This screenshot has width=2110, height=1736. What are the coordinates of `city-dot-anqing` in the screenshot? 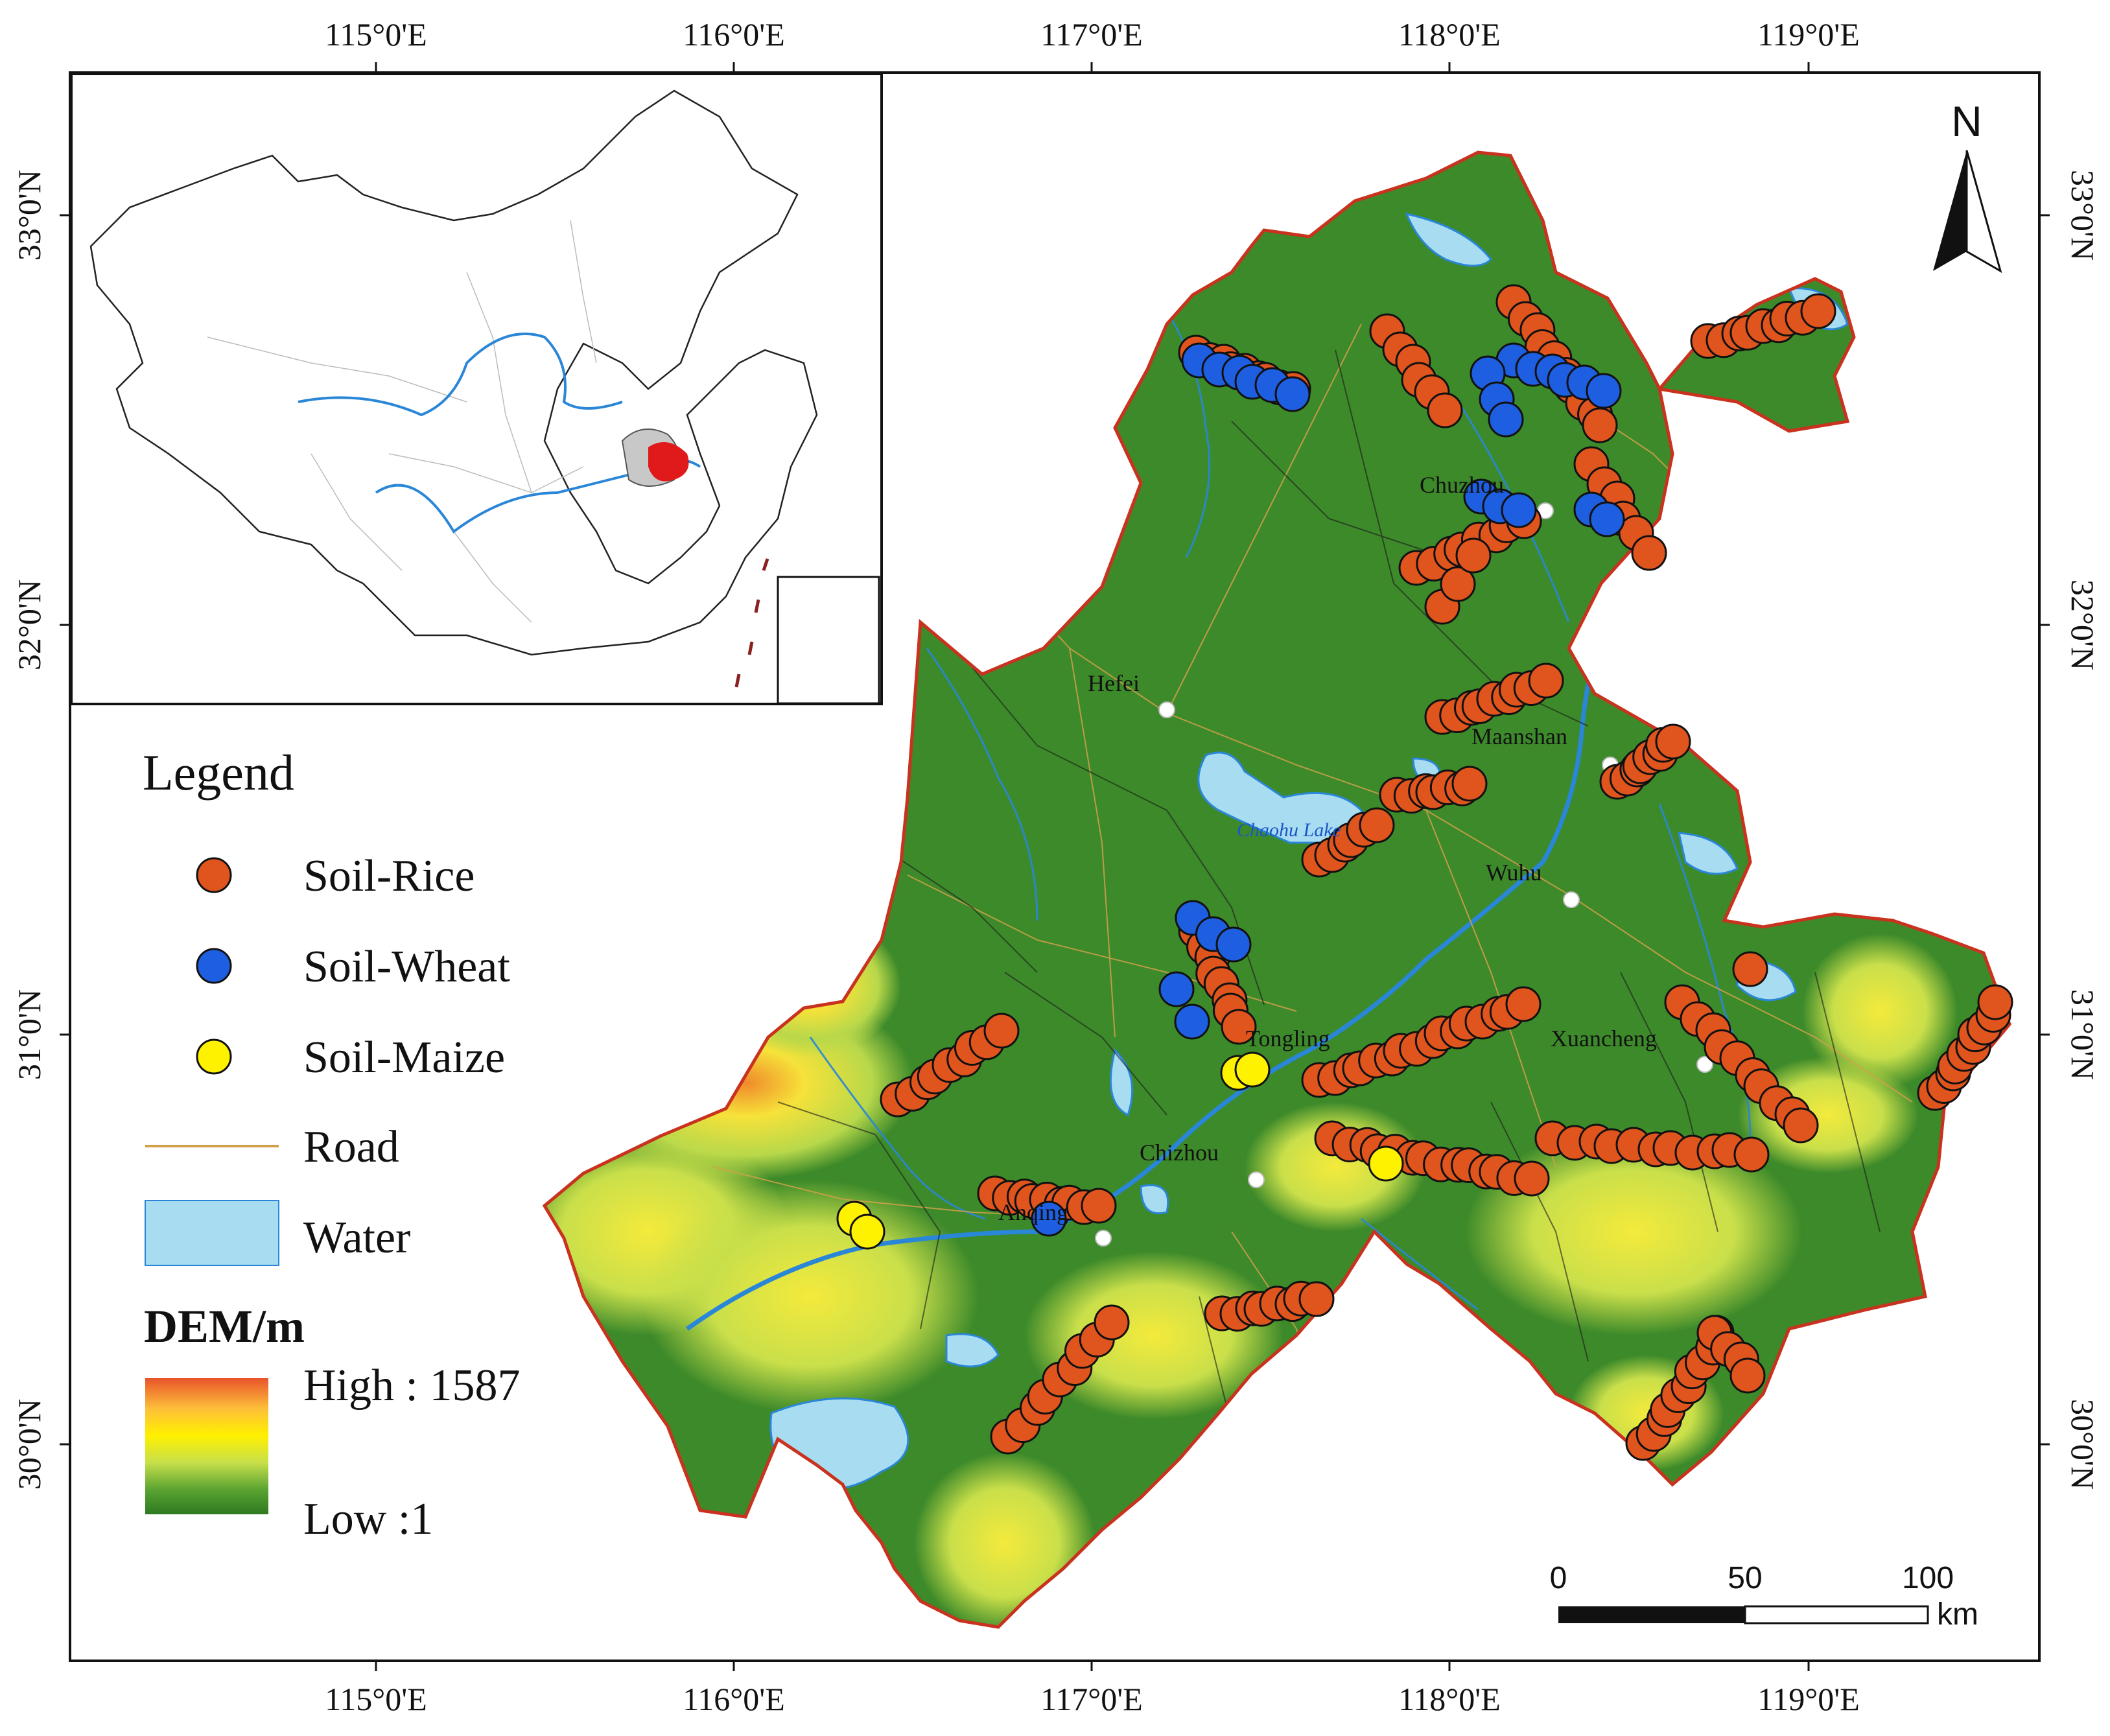 It's located at (1103, 1238).